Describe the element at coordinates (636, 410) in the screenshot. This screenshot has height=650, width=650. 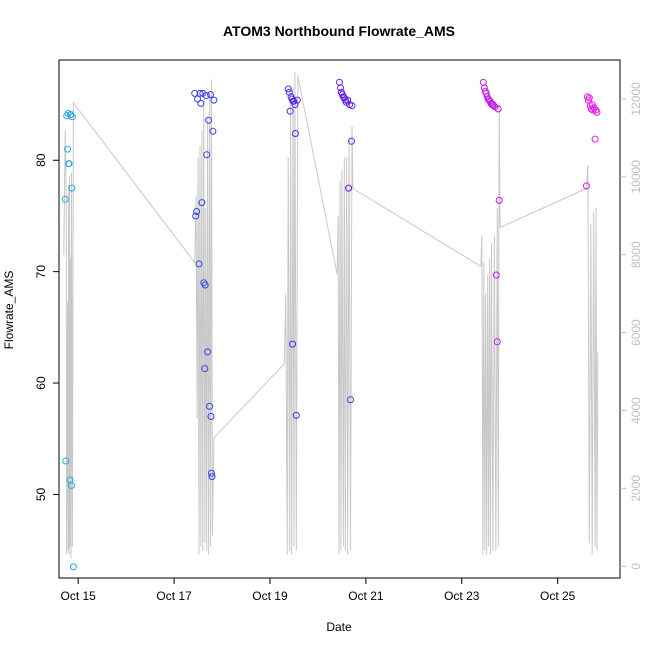
I see `y2-tick-label: 4000` at that location.